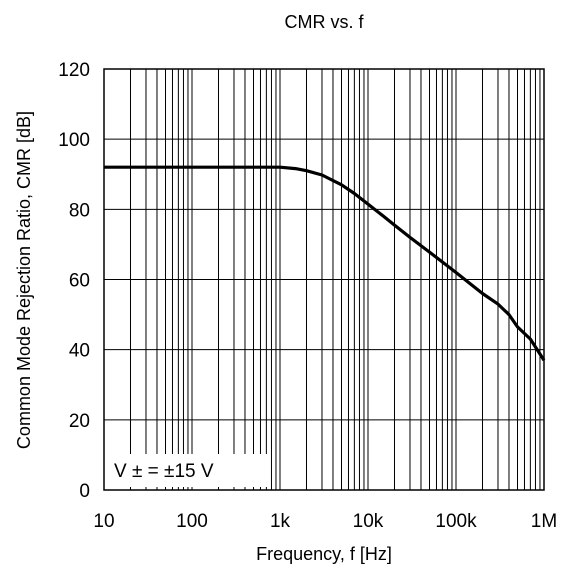 The width and height of the screenshot is (569, 570). What do you see at coordinates (368, 521) in the screenshot?
I see `x-tick-label: 10k` at bounding box center [368, 521].